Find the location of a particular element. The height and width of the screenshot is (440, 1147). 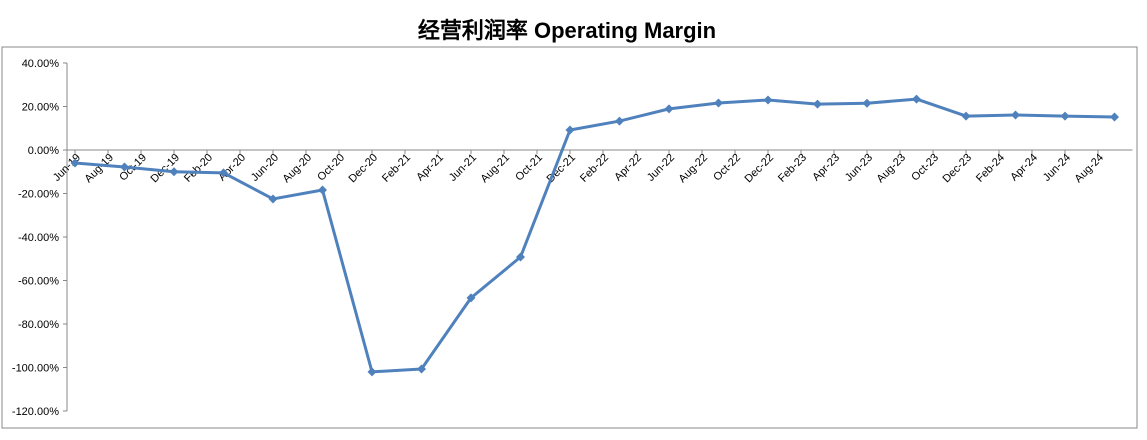

y-tick-label: -20.00% is located at coordinates (38, 195).